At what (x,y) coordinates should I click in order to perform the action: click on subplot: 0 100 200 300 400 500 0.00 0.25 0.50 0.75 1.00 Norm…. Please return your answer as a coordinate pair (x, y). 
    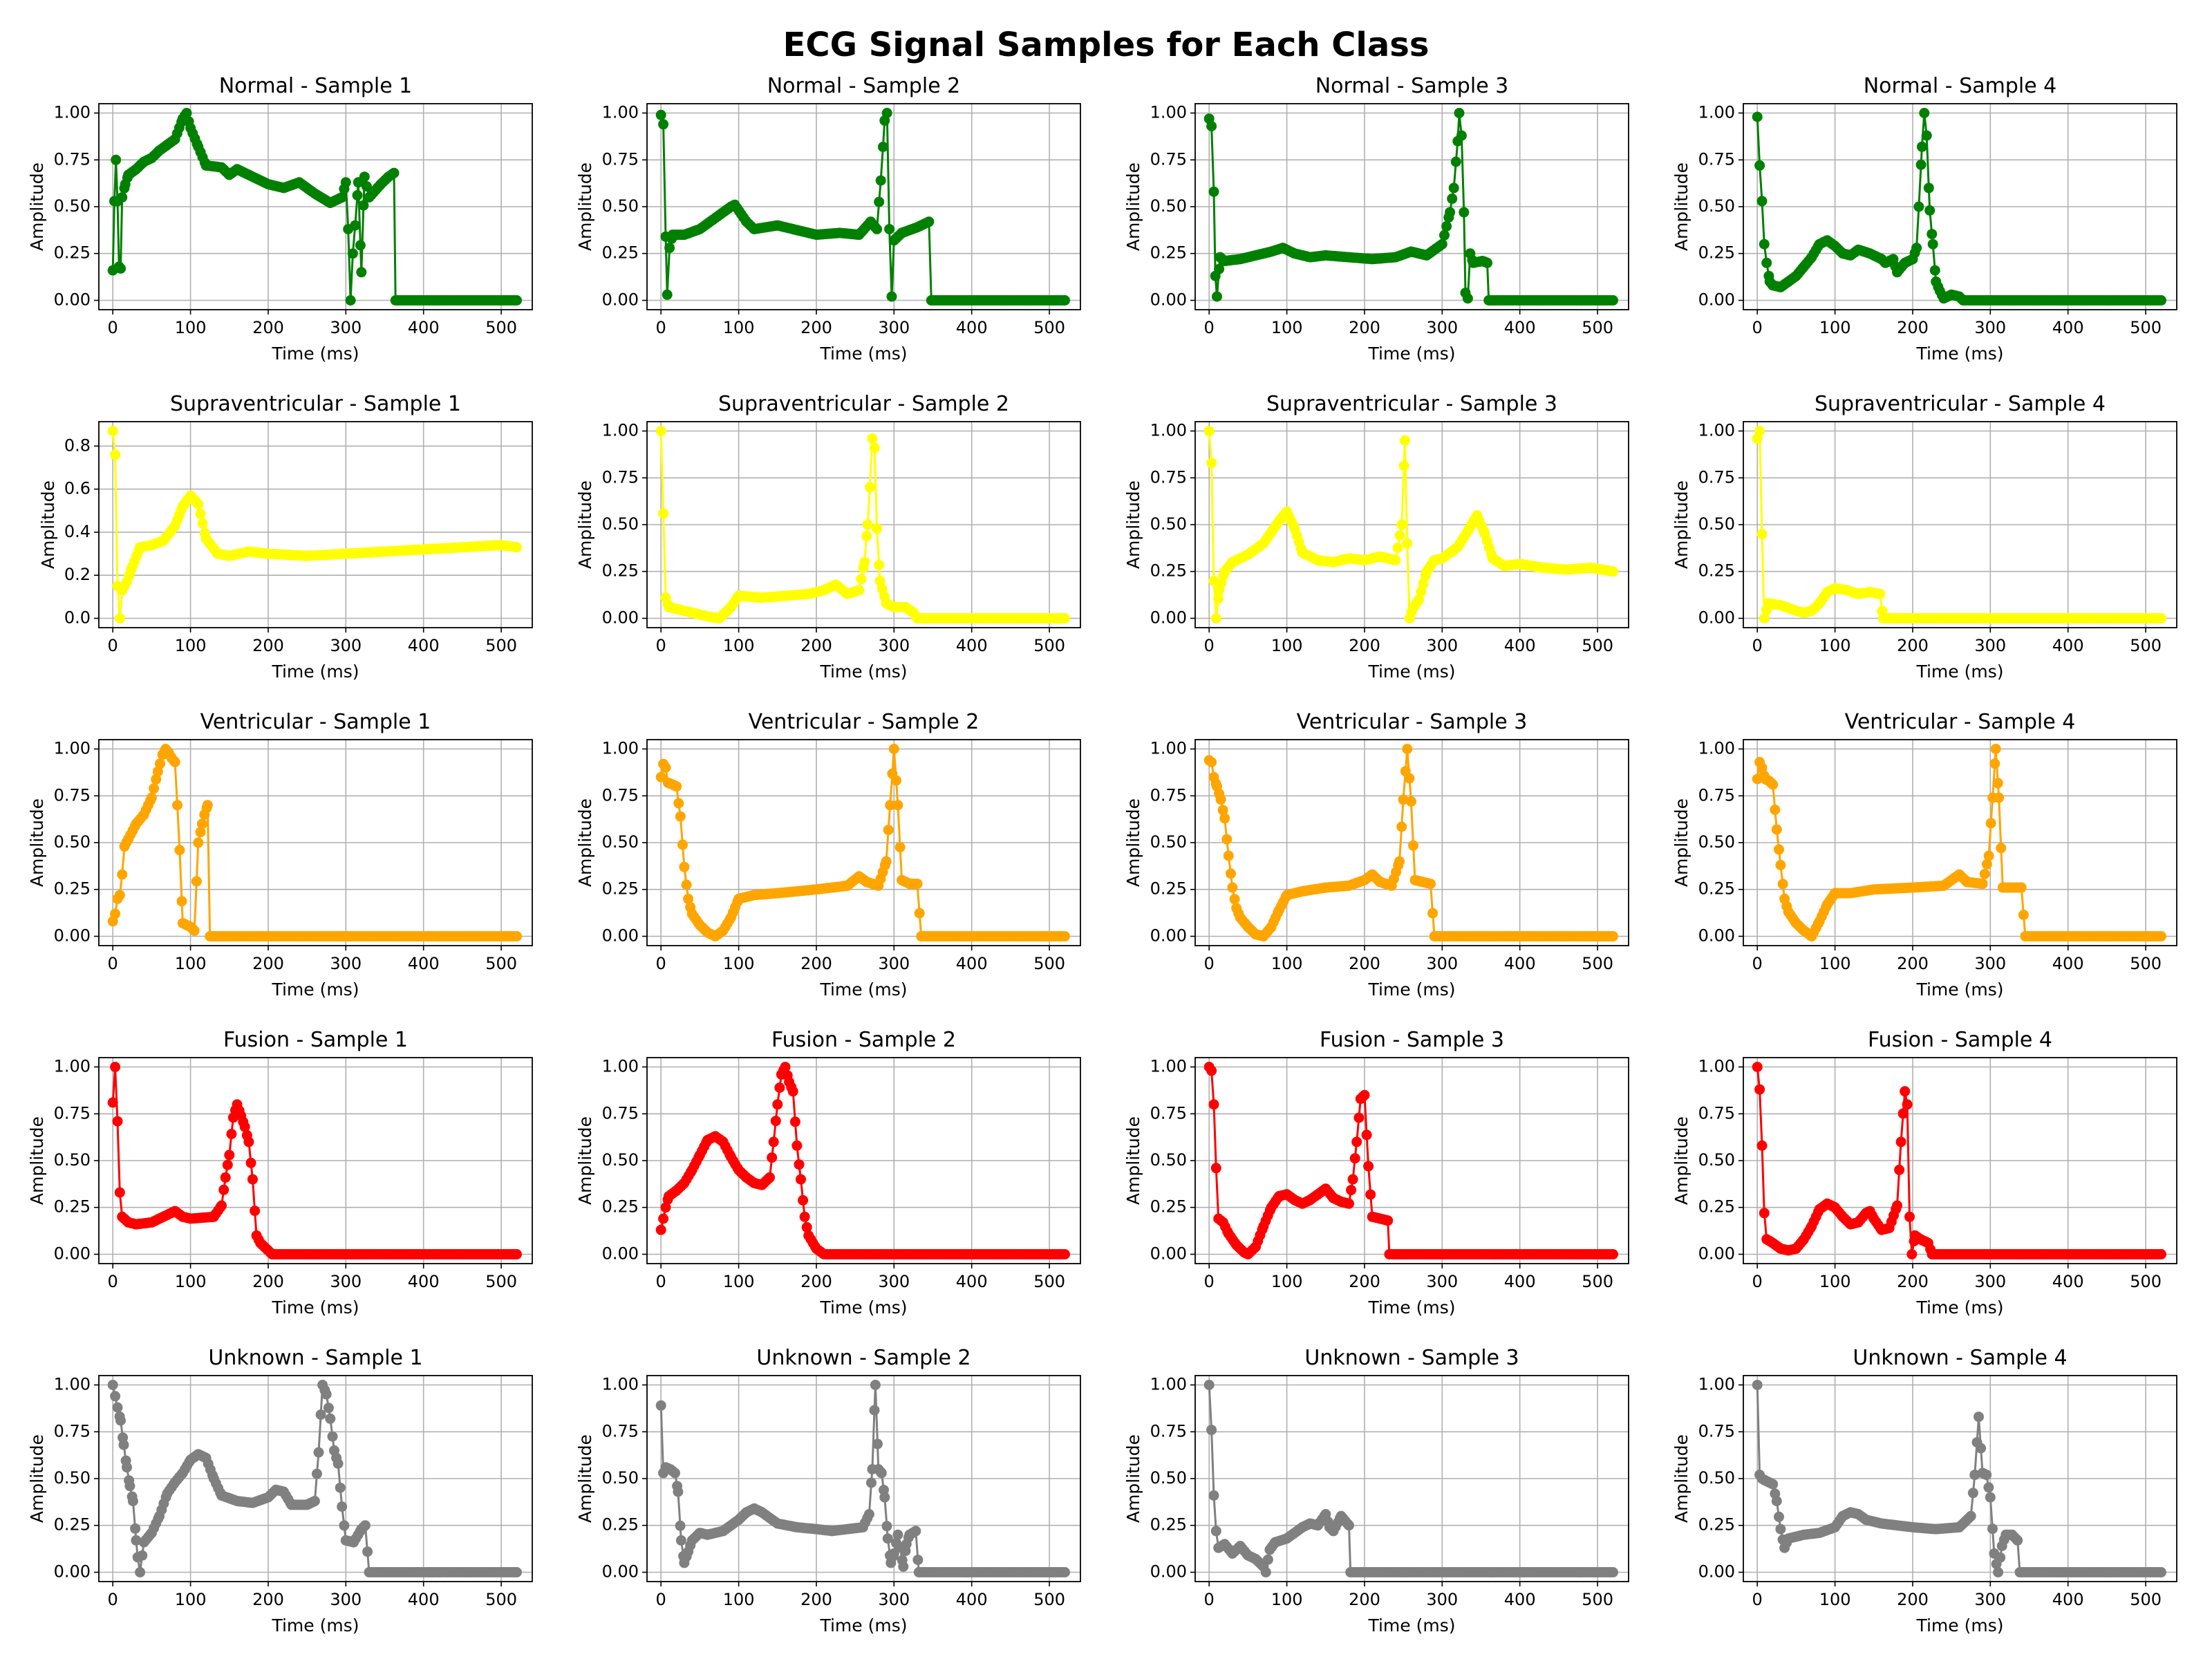
    Looking at the image, I should click on (1924, 219).